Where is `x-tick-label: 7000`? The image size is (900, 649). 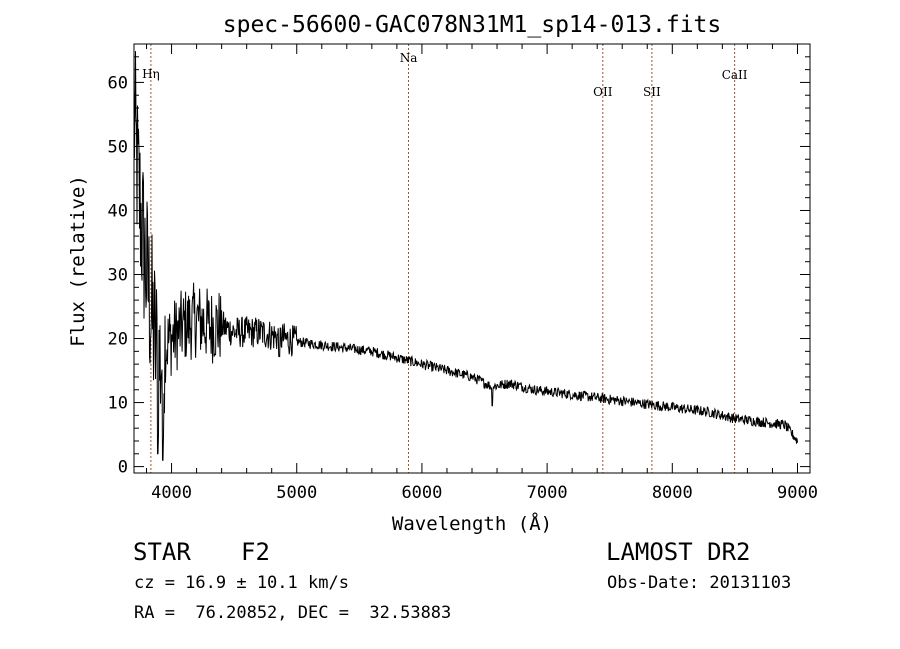 x-tick-label: 7000 is located at coordinates (547, 493).